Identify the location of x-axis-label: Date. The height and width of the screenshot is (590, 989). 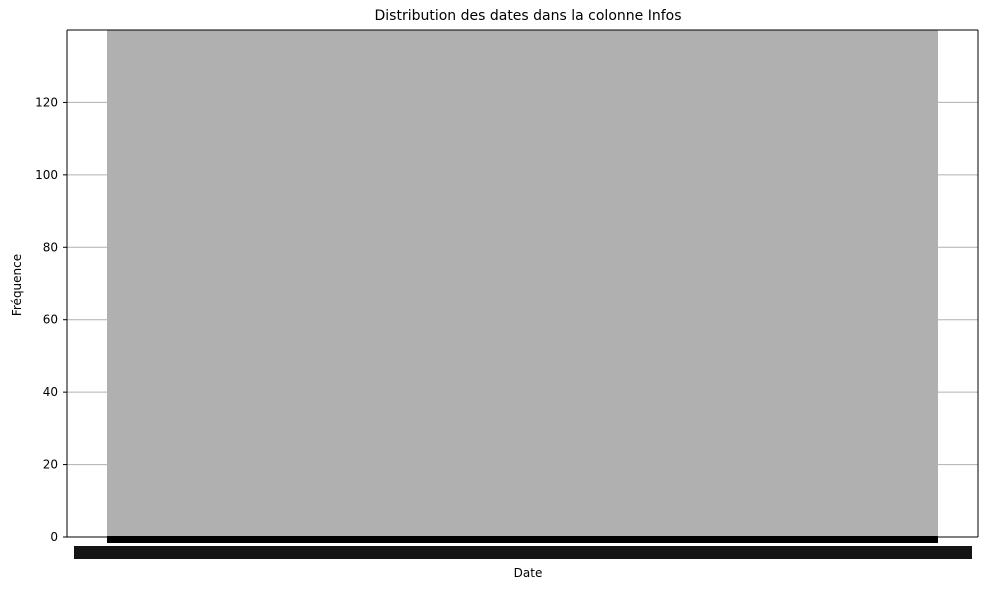
(528, 573).